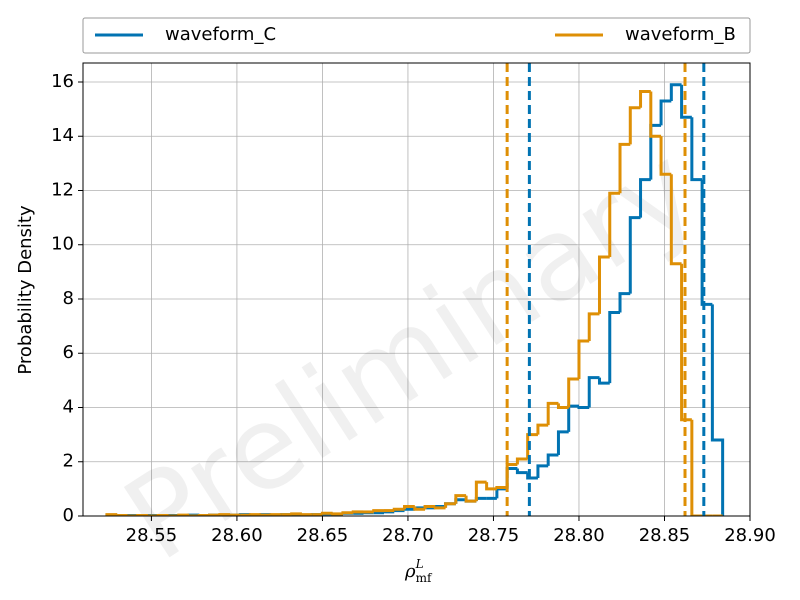 This screenshot has height=600, width=800. Describe the element at coordinates (68, 406) in the screenshot. I see `y-tick-label: 4` at that location.